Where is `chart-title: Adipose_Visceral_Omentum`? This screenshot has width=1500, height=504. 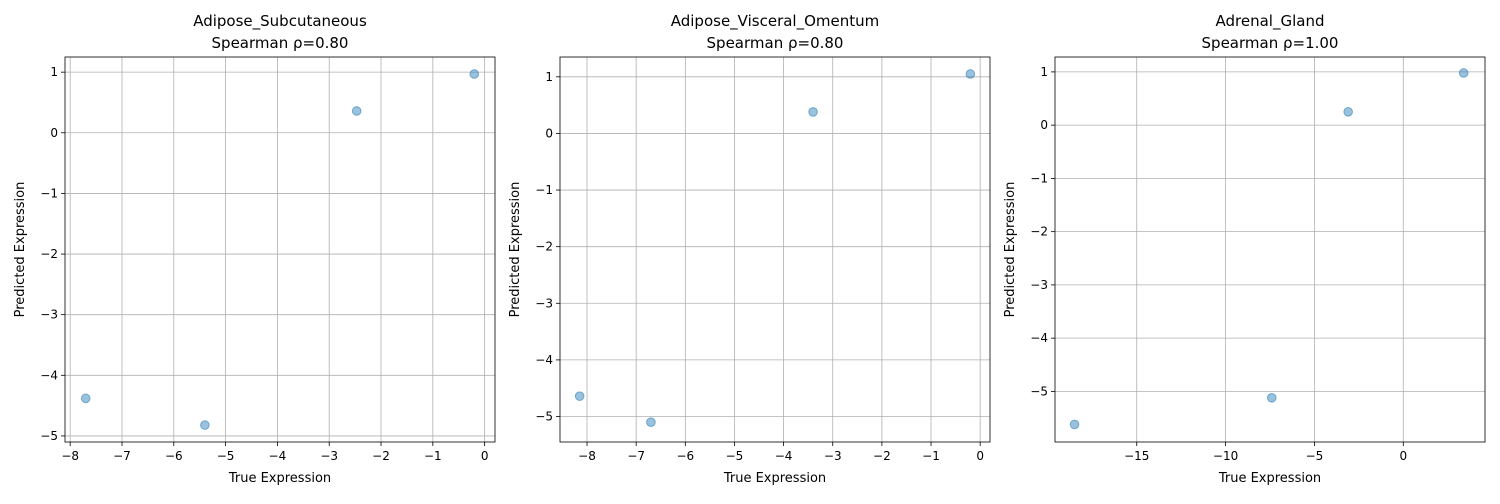
chart-title: Adipose_Visceral_Omentum is located at coordinates (775, 21).